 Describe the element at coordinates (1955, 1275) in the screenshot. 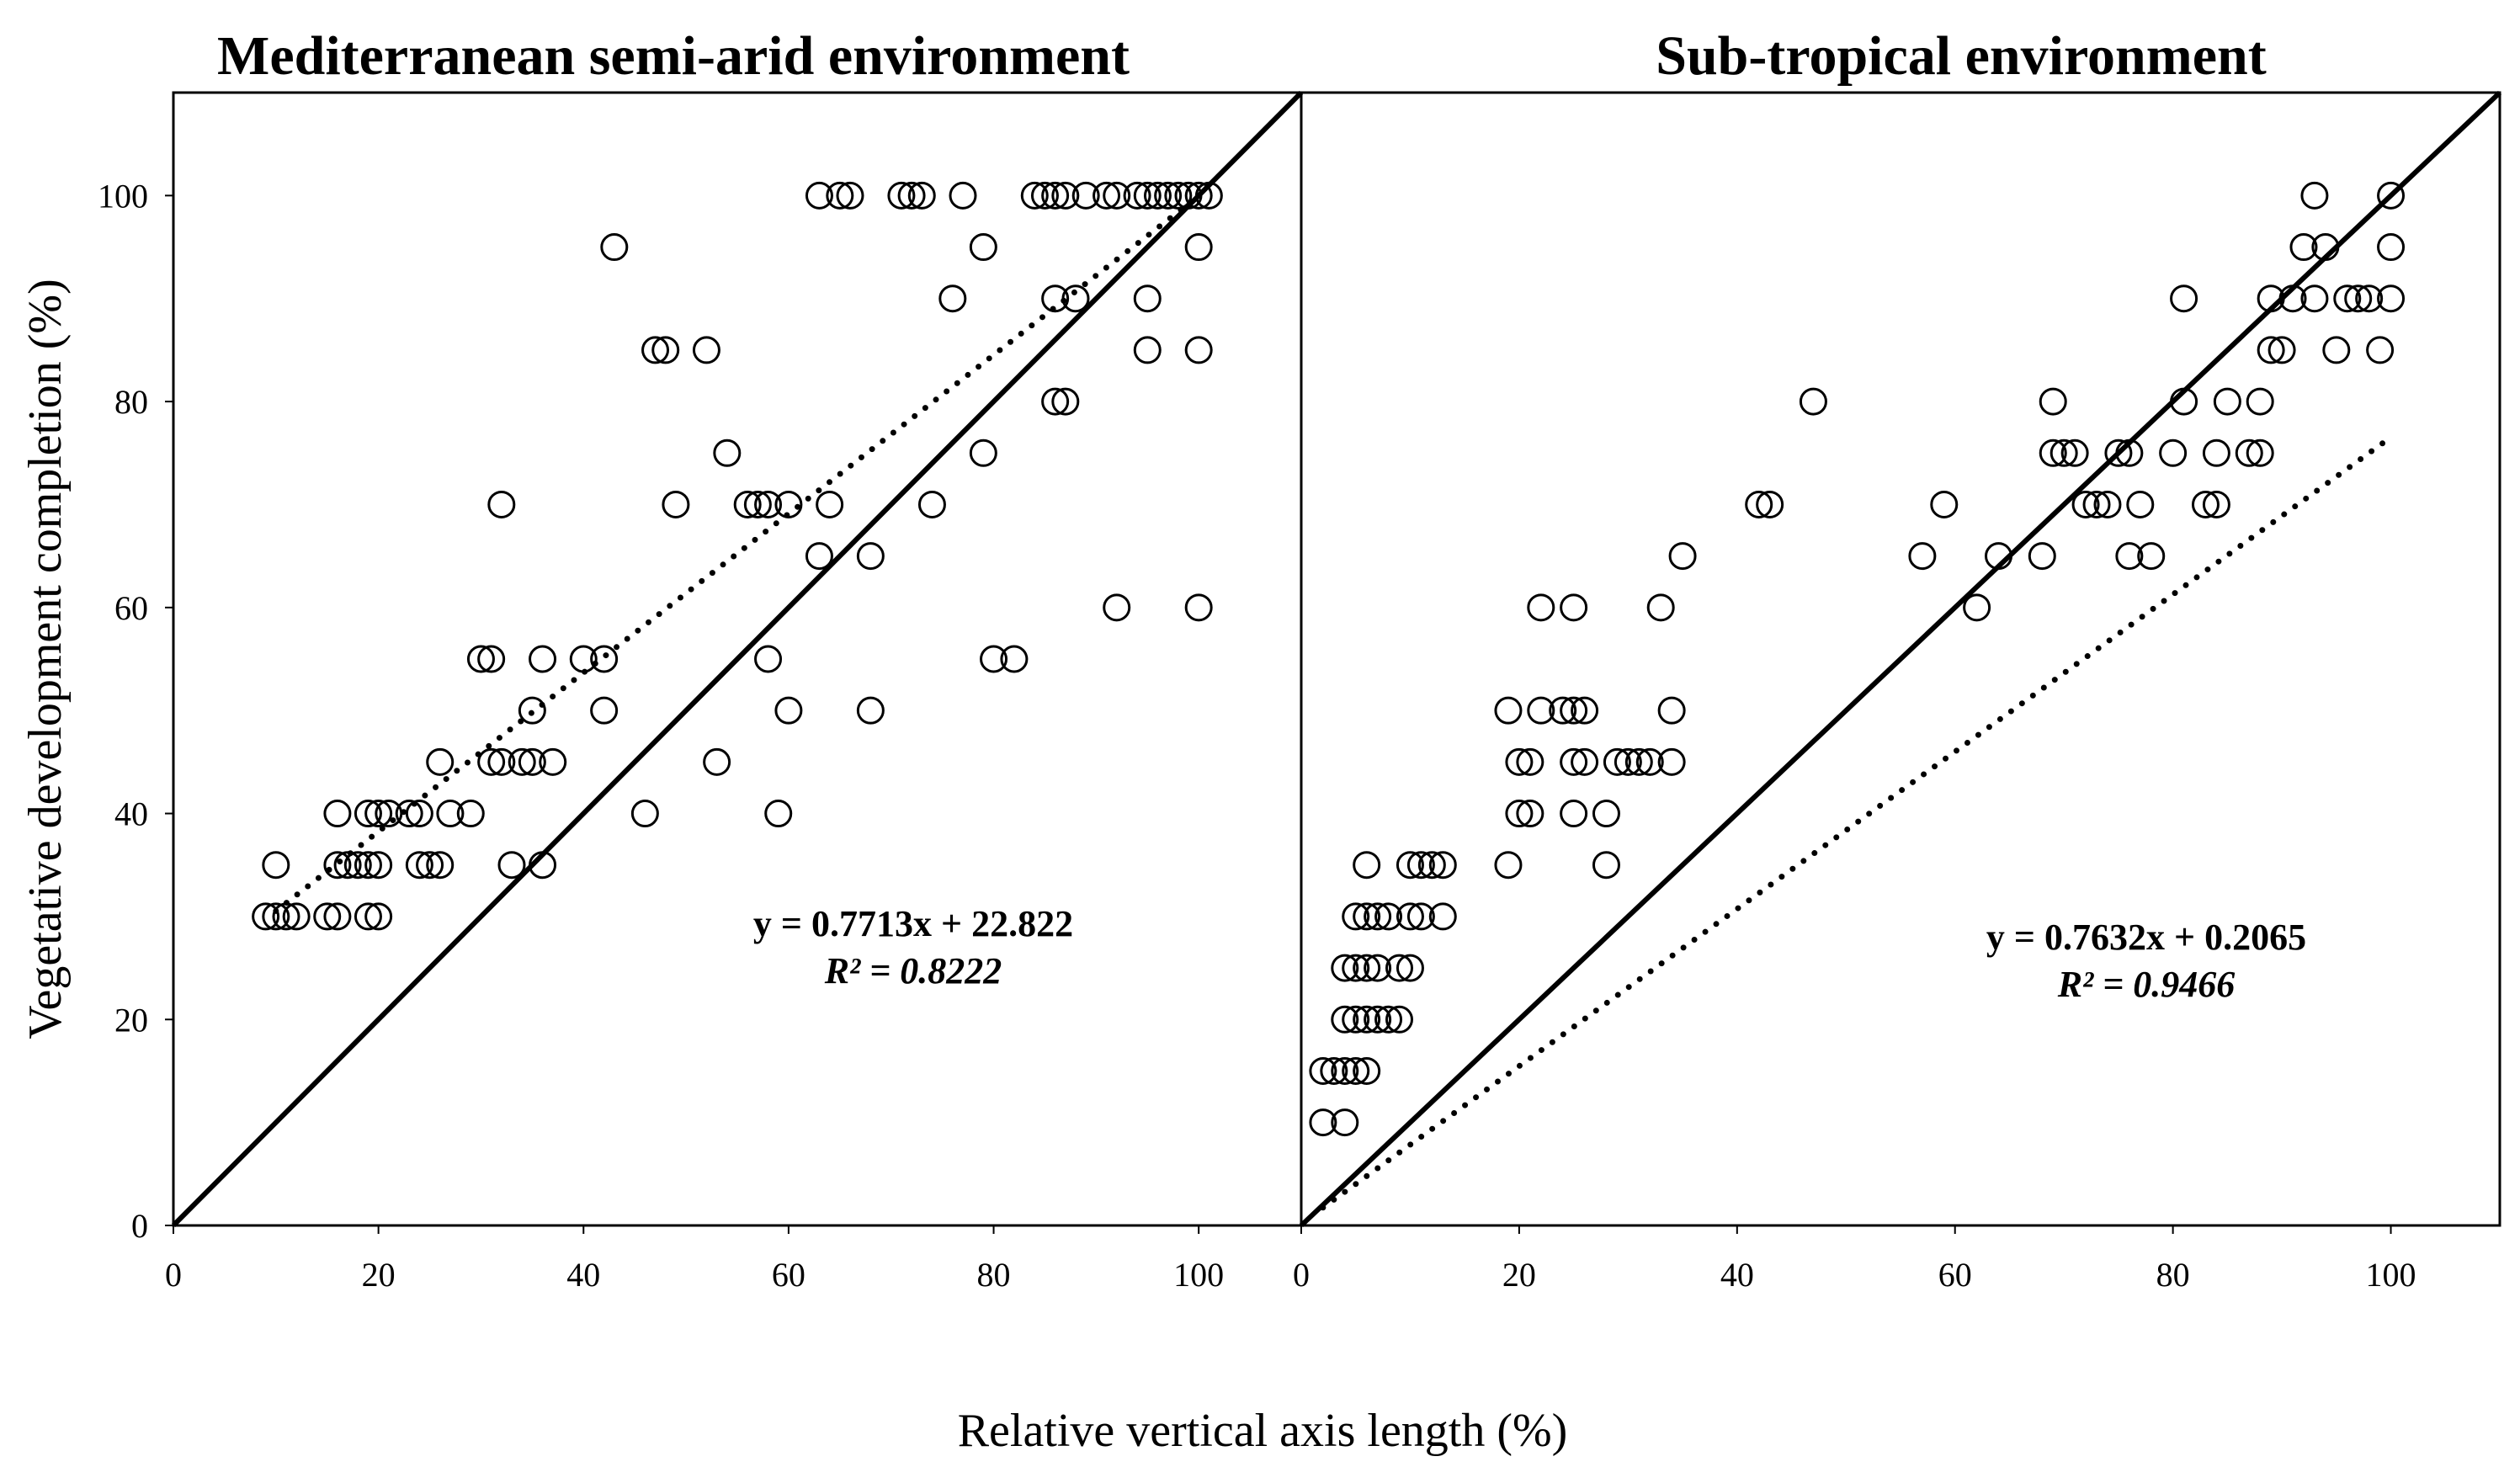

I see `x-tick-label: 60` at that location.